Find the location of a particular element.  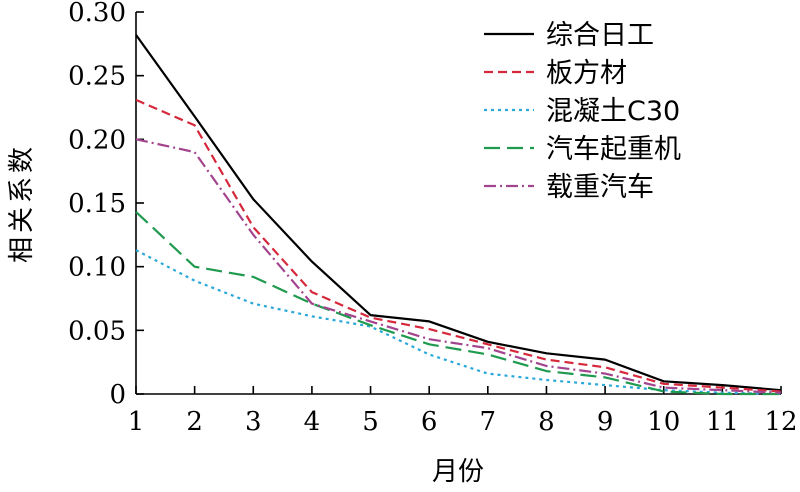

x-axis-ticks: 1 2 3 4 5 6 7 8 9 10 11 12 is located at coordinates (463, 411).